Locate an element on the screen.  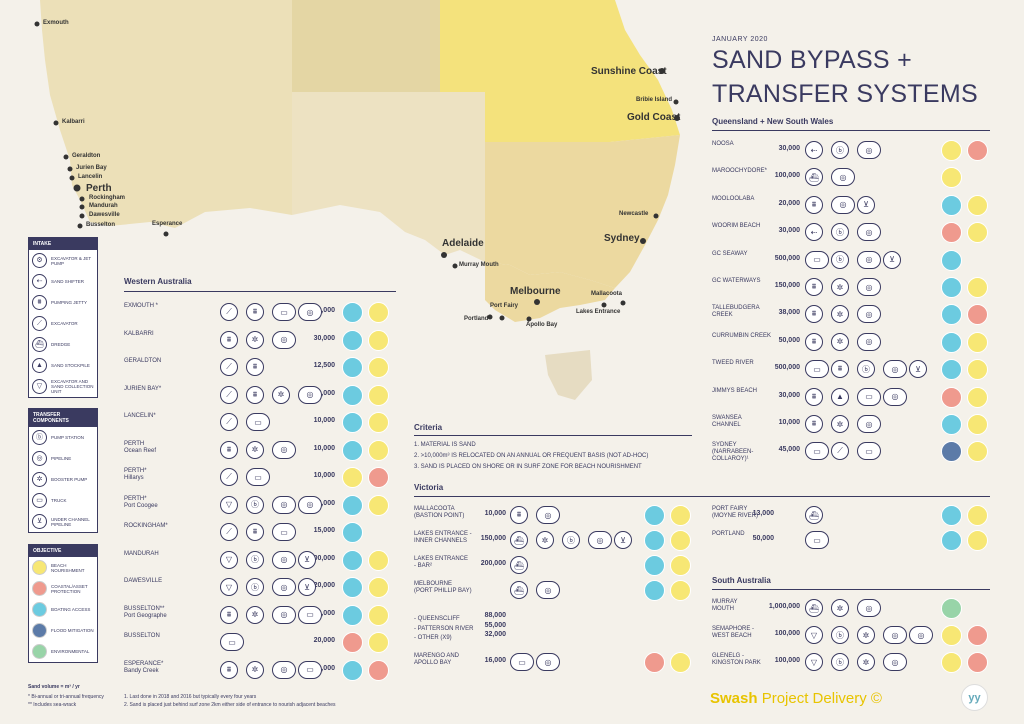
sand-volume: 100,000 is located at coordinates (787, 176).